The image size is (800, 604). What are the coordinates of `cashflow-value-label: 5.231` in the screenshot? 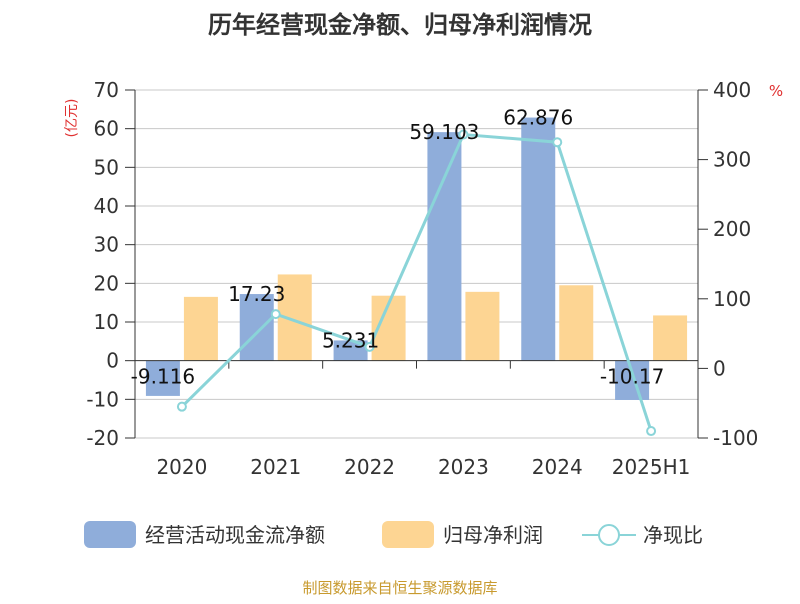 It's located at (350, 340).